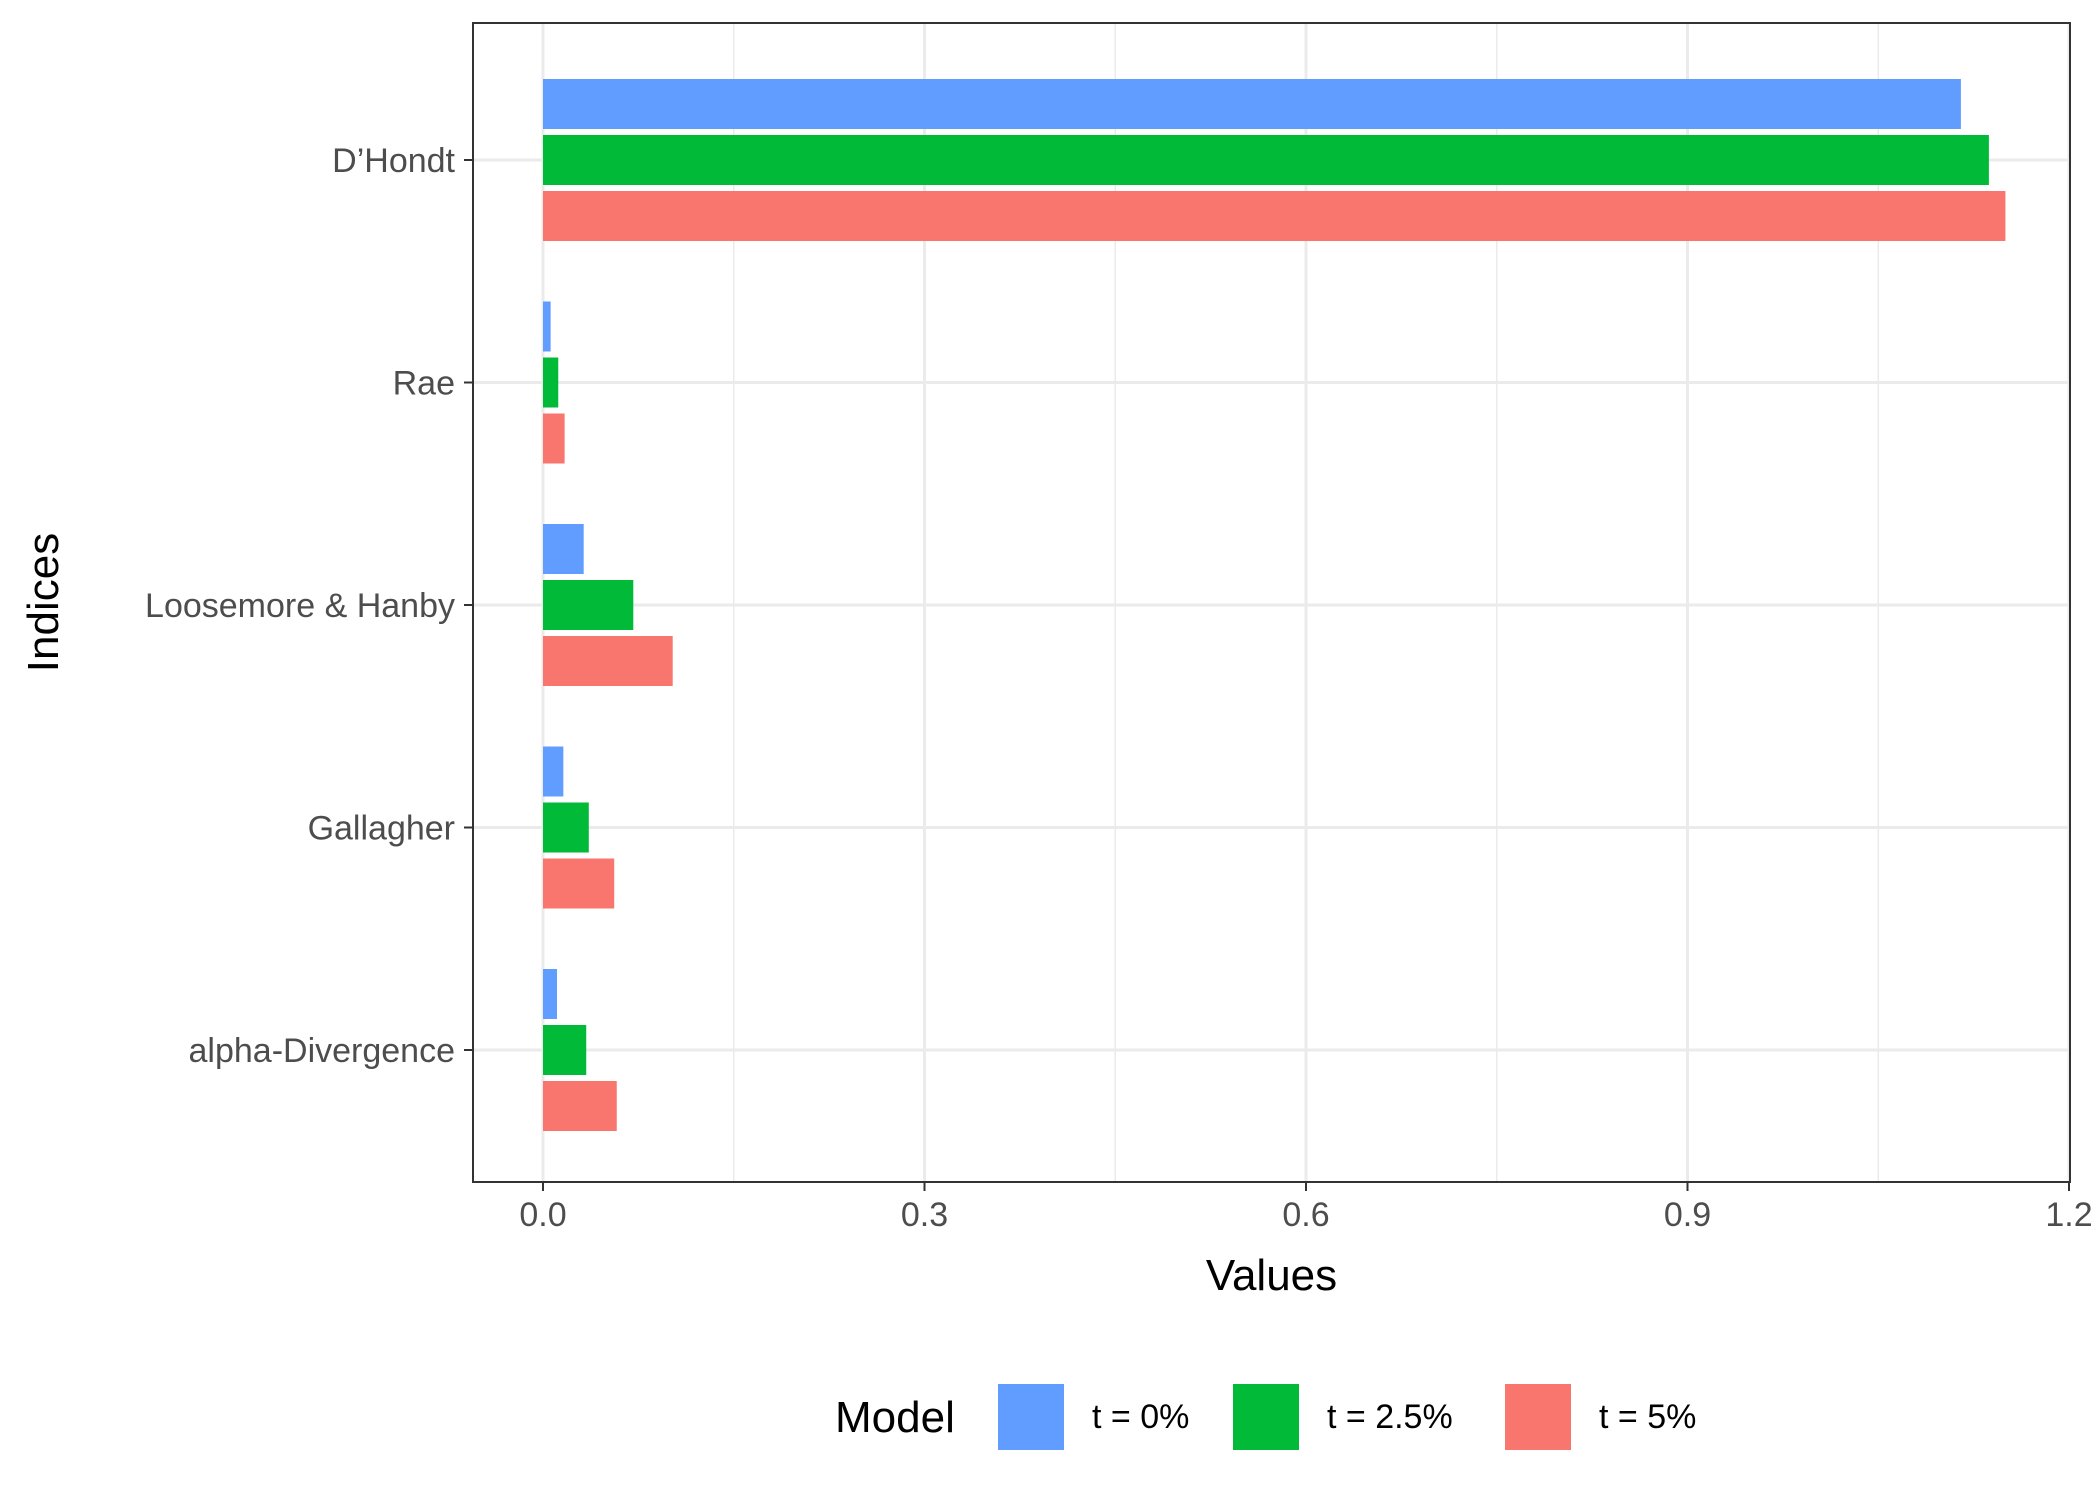 The height and width of the screenshot is (1500, 2100). Describe the element at coordinates (43, 602) in the screenshot. I see `y-axis-title: Indices` at that location.